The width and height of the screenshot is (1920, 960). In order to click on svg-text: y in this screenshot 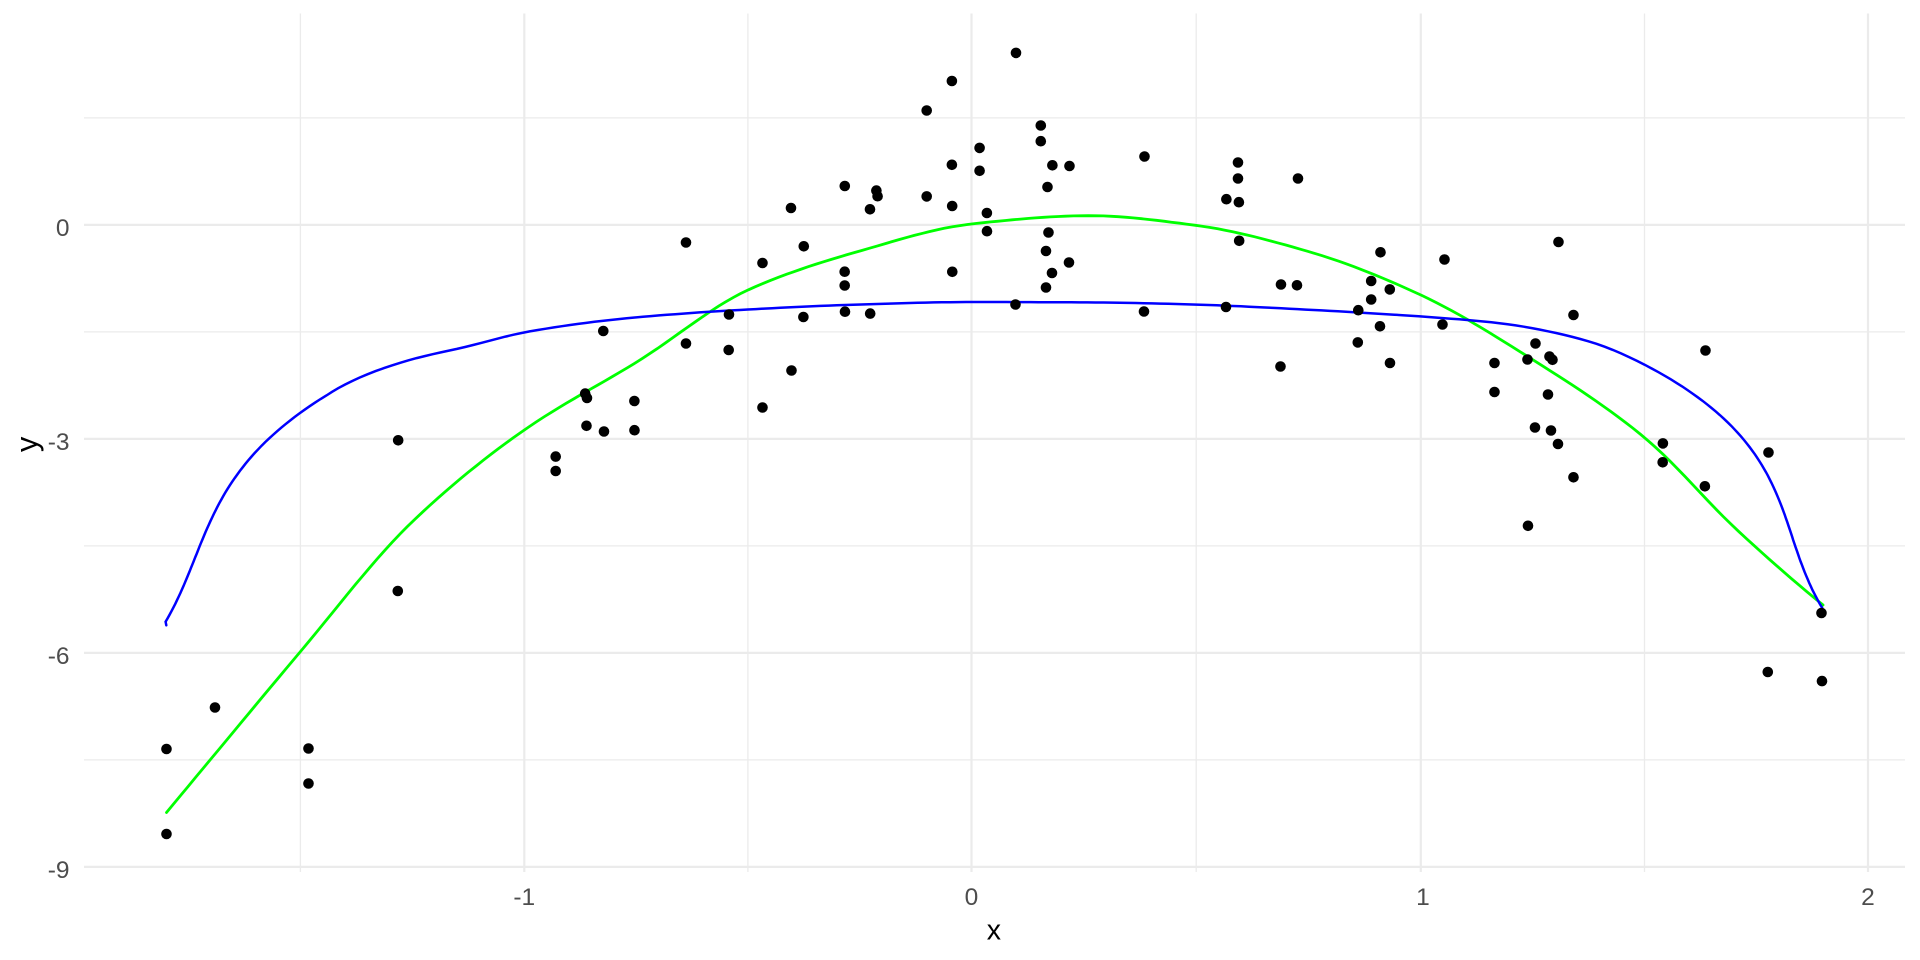, I will do `click(26, 444)`.